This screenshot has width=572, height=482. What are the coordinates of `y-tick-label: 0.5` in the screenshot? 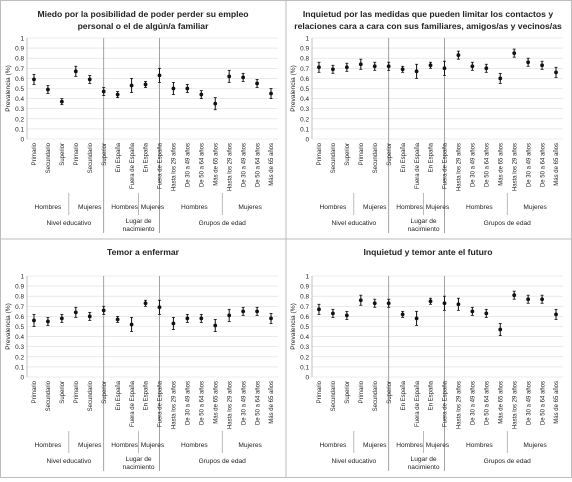 It's located at (19, 327).